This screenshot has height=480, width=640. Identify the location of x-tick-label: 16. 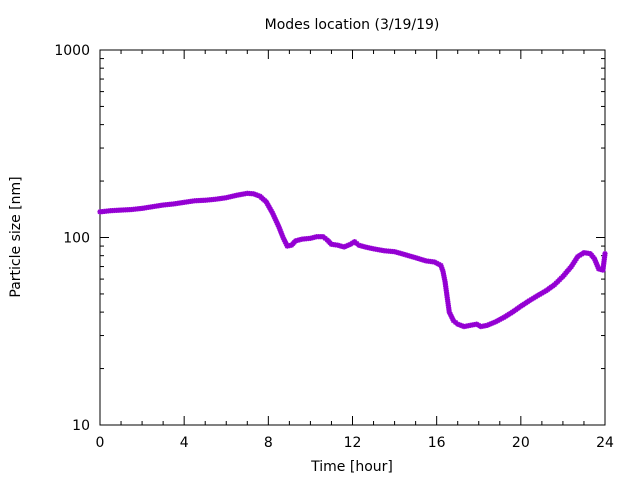
(437, 443).